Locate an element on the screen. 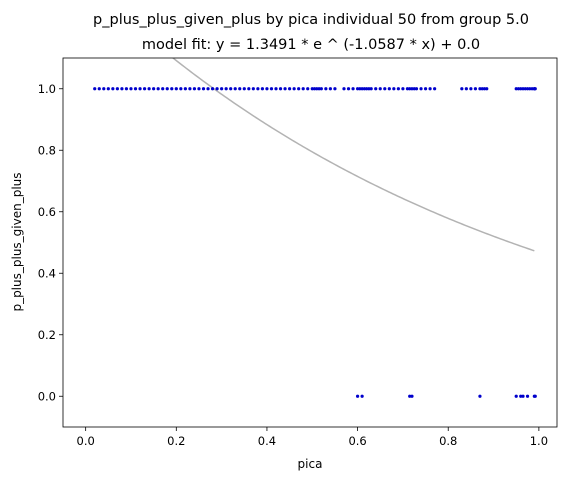 This screenshot has width=567, height=480. y-axis-ticks: 0.0 0.2 0.4 0.6 0.8 1.0 is located at coordinates (50, 242).